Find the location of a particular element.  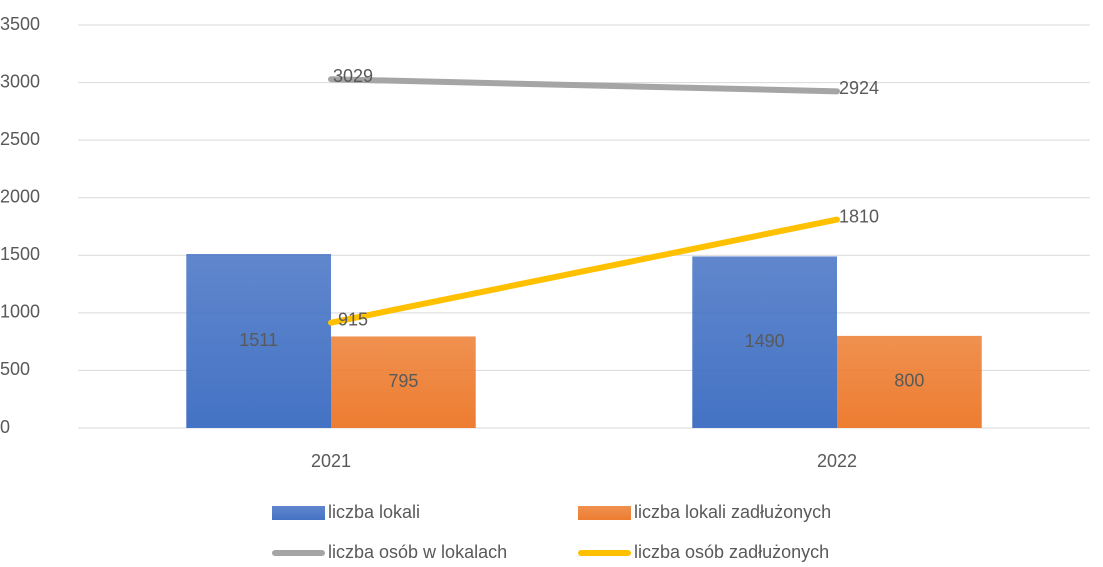

y-tick-label: 1500 is located at coordinates (20, 254).